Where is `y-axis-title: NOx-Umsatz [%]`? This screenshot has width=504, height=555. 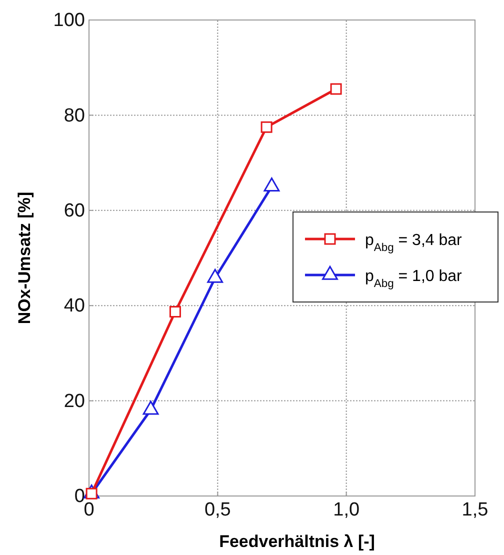
y-axis-title: NOx-Umsatz [%] is located at coordinates (24, 258).